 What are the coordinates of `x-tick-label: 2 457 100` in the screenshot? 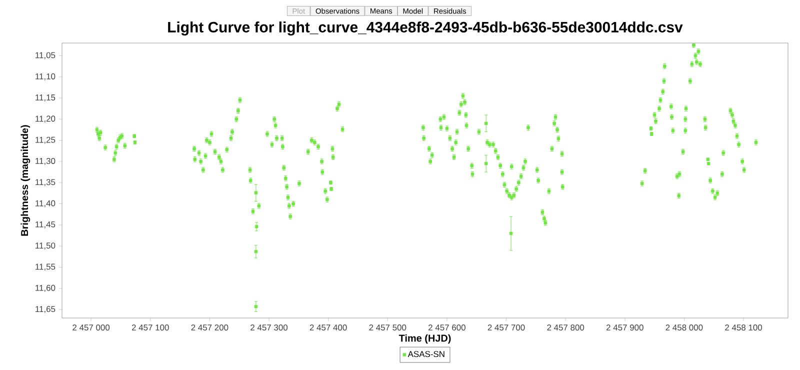 It's located at (150, 327).